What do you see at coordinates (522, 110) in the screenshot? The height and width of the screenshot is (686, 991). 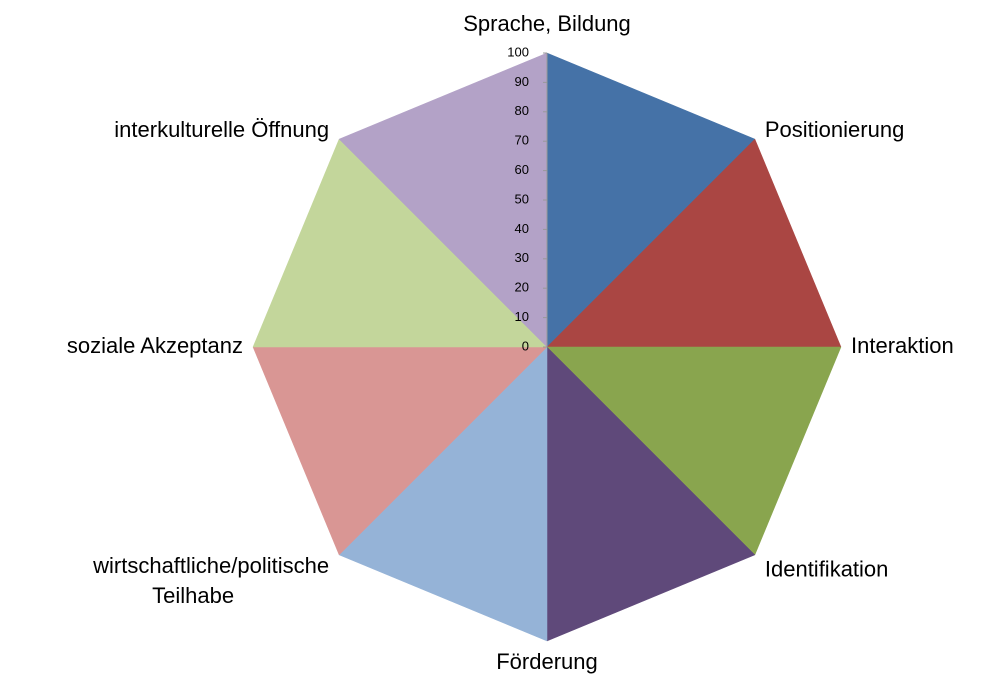 I see `y-tick-label: 80` at bounding box center [522, 110].